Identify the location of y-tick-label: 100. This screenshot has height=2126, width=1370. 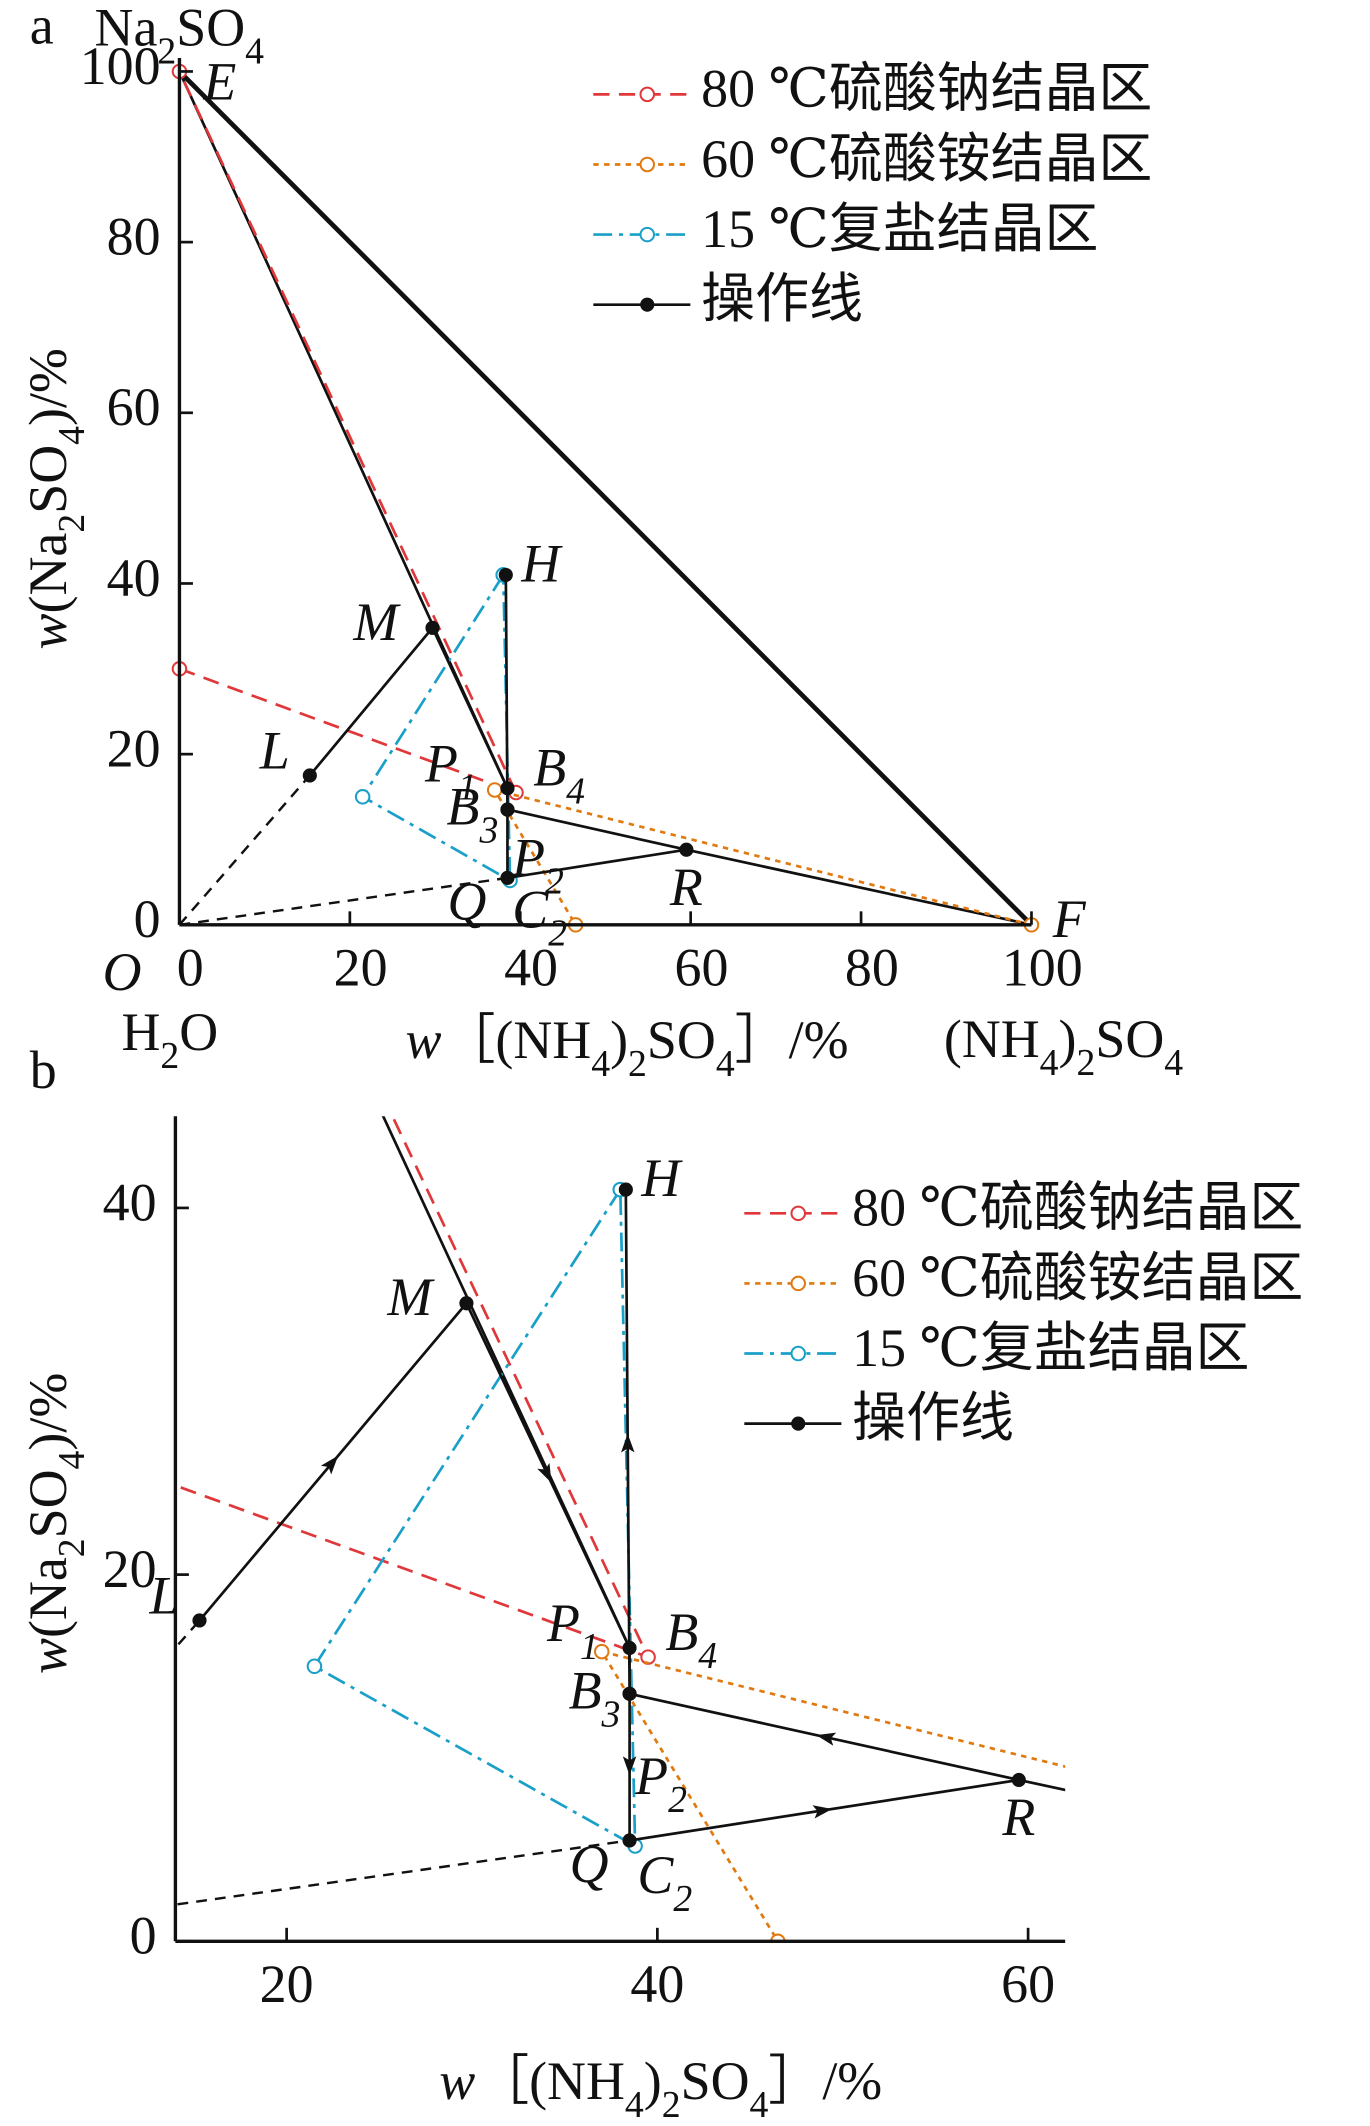
(120, 66).